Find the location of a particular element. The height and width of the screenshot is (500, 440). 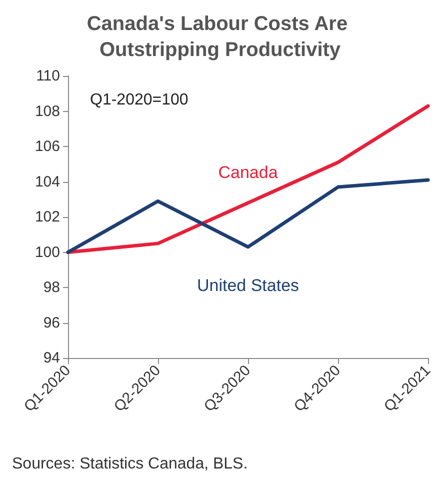

annotation: Q1-2020=100 is located at coordinates (139, 100).